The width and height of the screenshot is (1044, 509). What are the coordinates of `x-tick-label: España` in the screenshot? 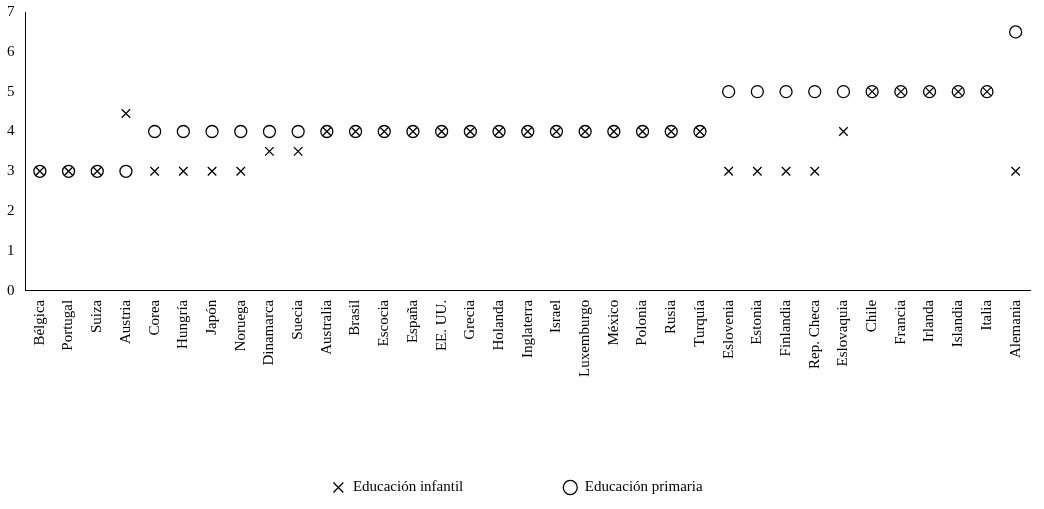 It's located at (411, 321).